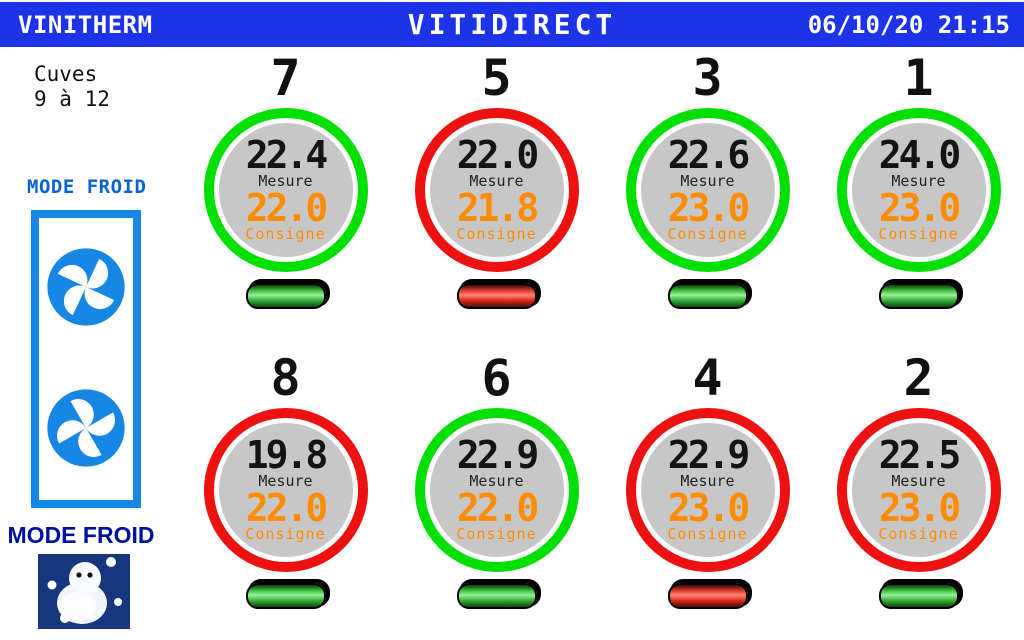 Image resolution: width=1024 pixels, height=640 pixels. I want to click on tank-ring: 19.8 Mesure 22.0 Consigne, so click(285, 490).